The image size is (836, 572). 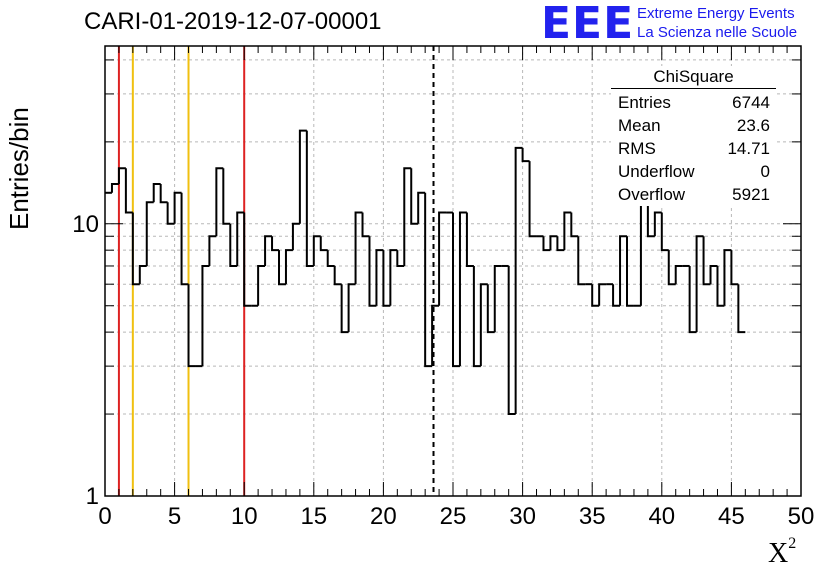 What do you see at coordinates (778, 553) in the screenshot?
I see `x-axis-label-text: X` at bounding box center [778, 553].